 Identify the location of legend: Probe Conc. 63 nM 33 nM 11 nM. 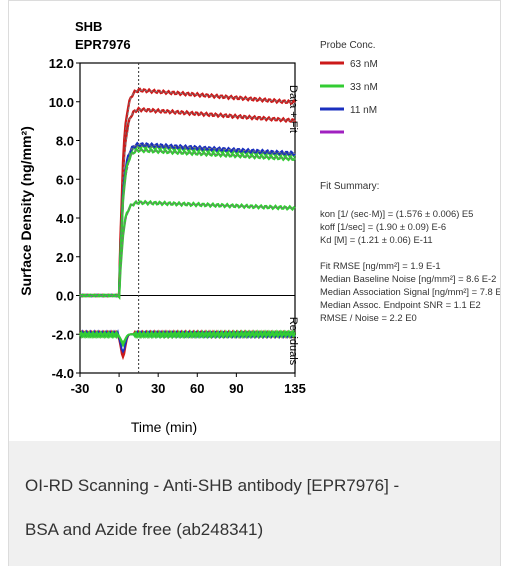
(349, 87).